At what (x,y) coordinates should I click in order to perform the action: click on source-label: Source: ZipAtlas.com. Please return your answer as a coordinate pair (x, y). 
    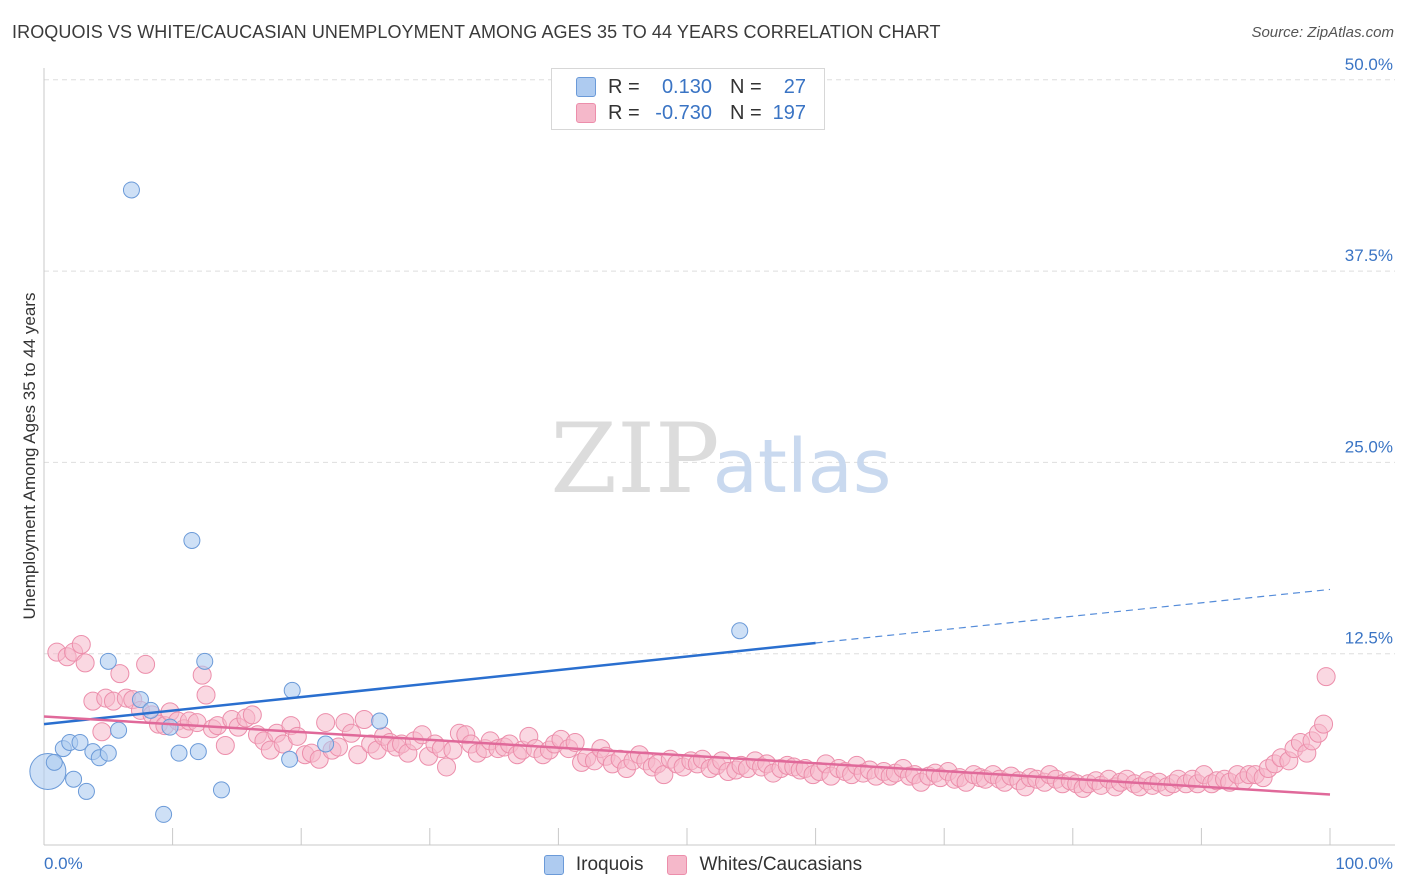
    Looking at the image, I should click on (1322, 32).